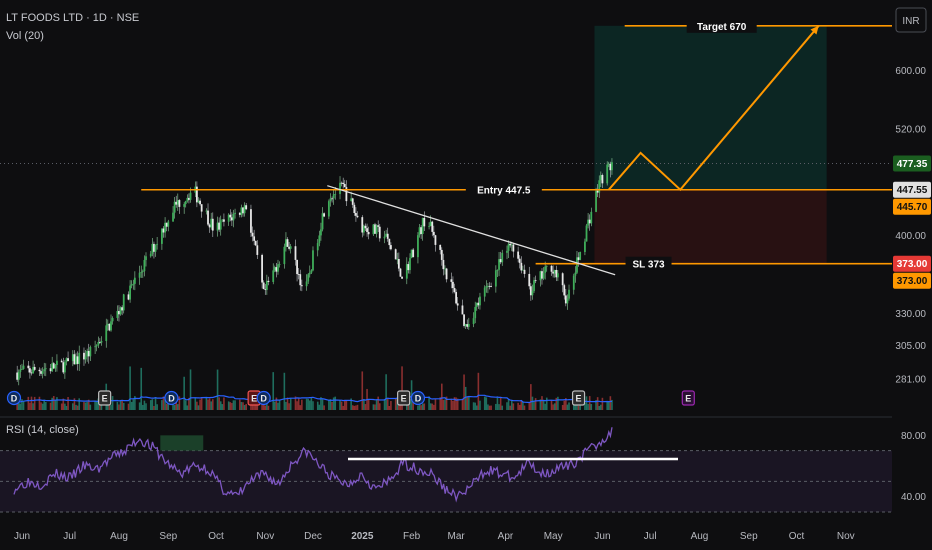  I want to click on currency-button-label: INR, so click(910, 21).